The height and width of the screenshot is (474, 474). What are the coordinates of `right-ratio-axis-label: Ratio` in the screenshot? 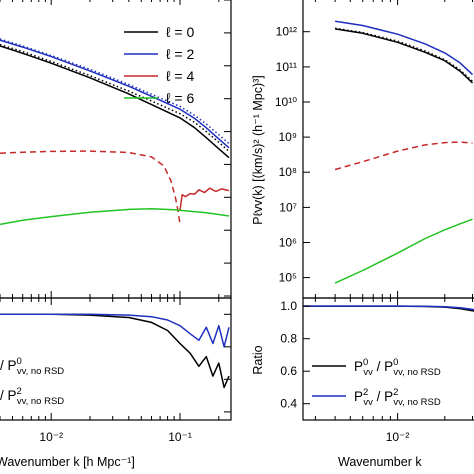 It's located at (258, 359).